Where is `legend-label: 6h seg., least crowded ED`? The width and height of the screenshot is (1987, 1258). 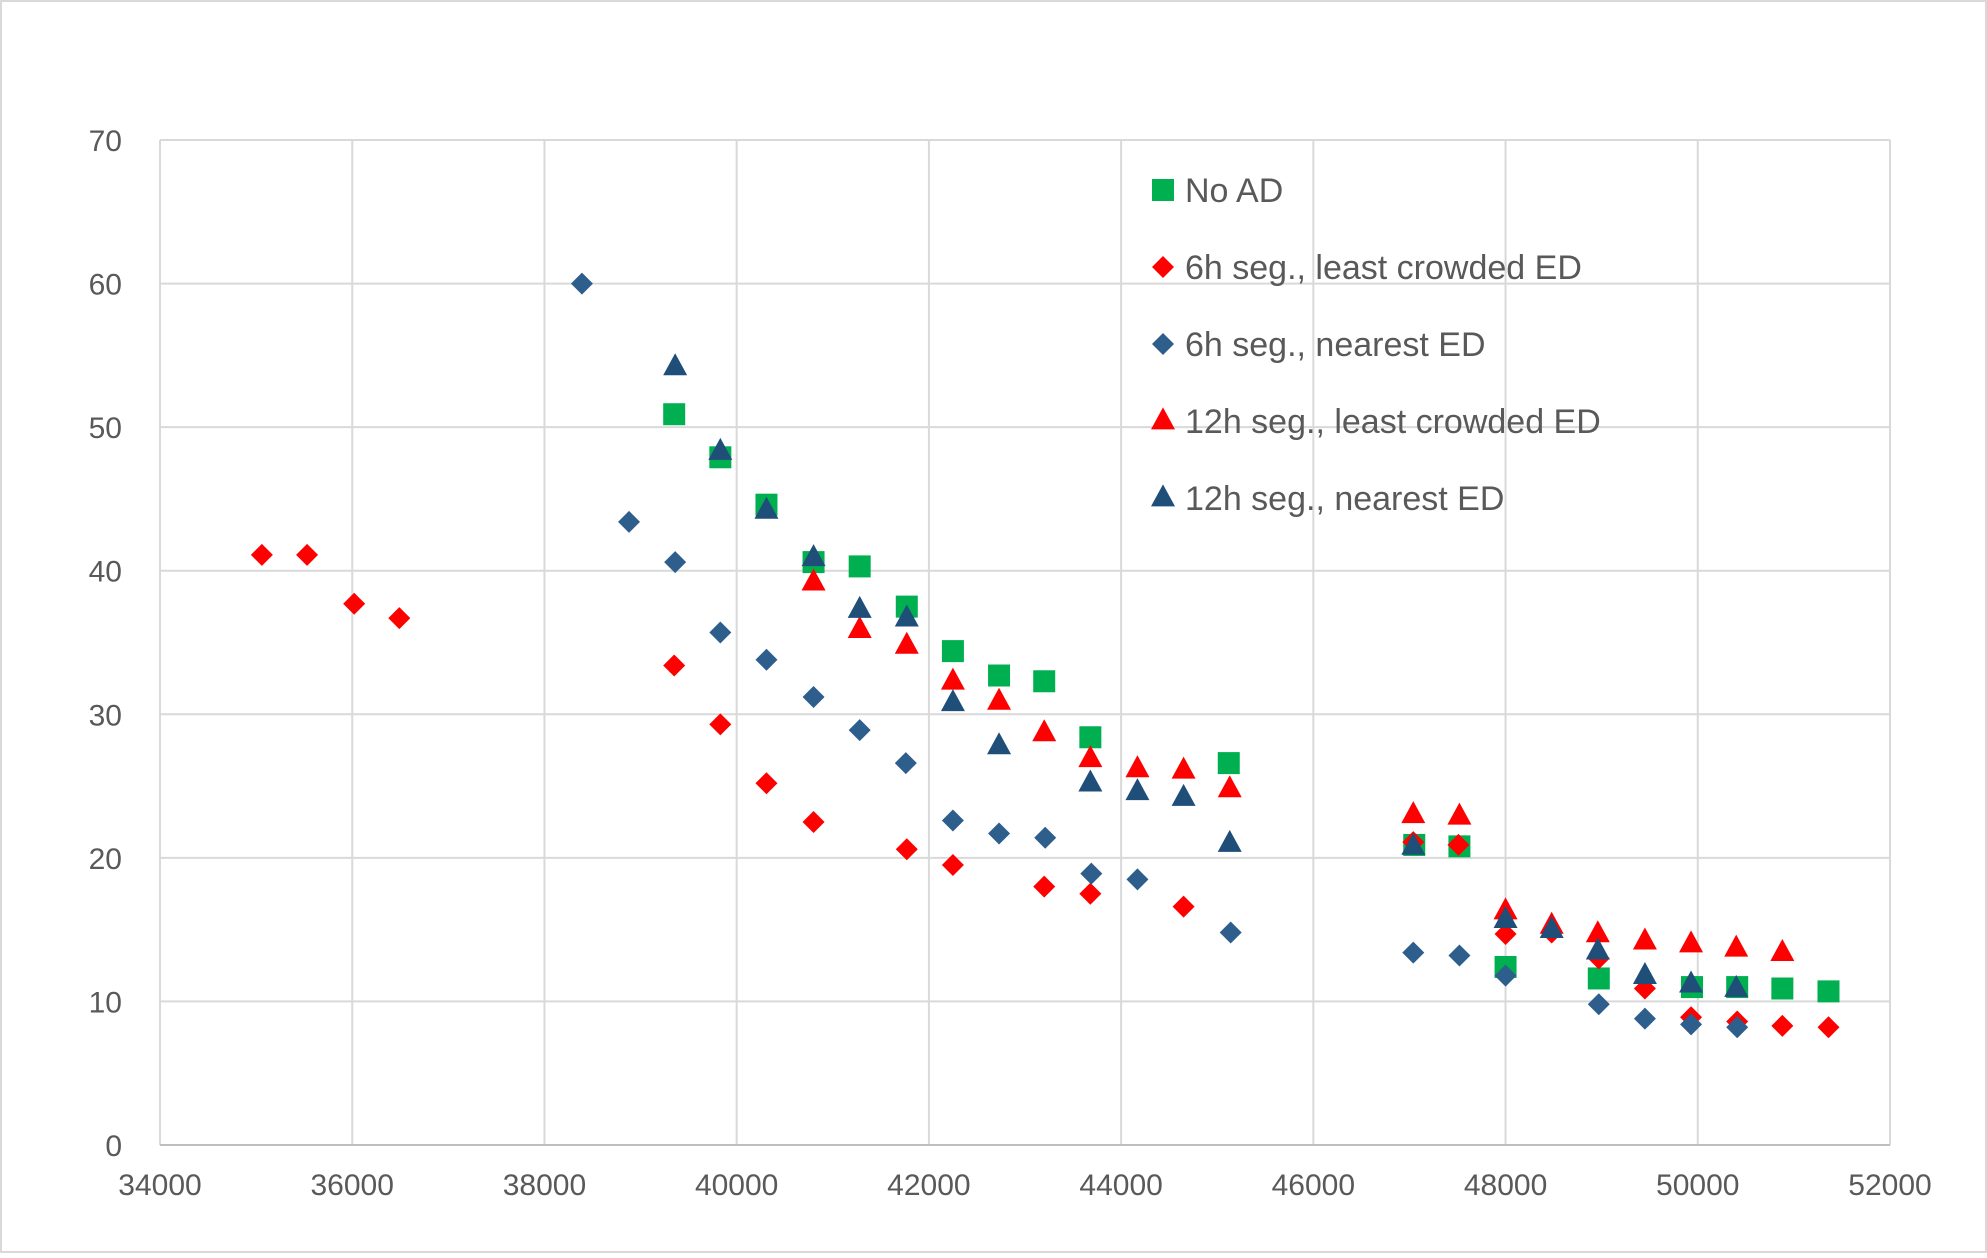
legend-label: 6h seg., least crowded ED is located at coordinates (1383, 268).